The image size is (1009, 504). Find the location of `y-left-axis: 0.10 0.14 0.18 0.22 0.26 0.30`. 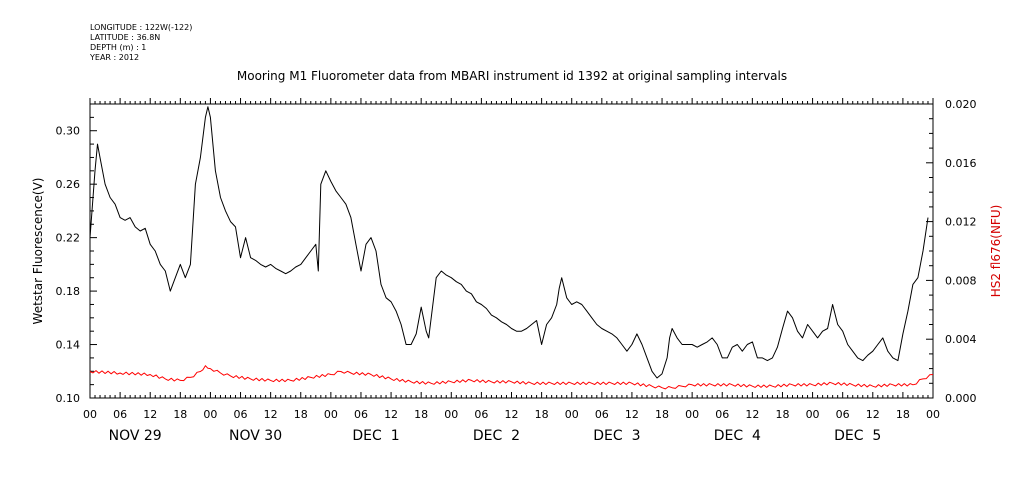

y-left-axis: 0.10 0.14 0.18 0.22 0.26 0.30 is located at coordinates (76, 254).